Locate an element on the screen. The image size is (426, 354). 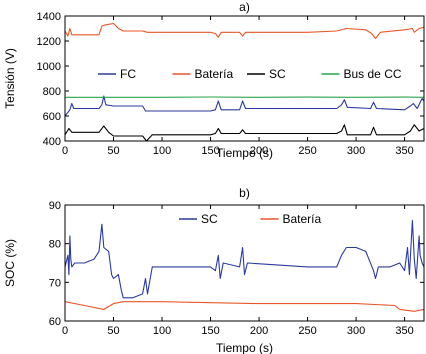
legend-label: FC is located at coordinates (128, 74).